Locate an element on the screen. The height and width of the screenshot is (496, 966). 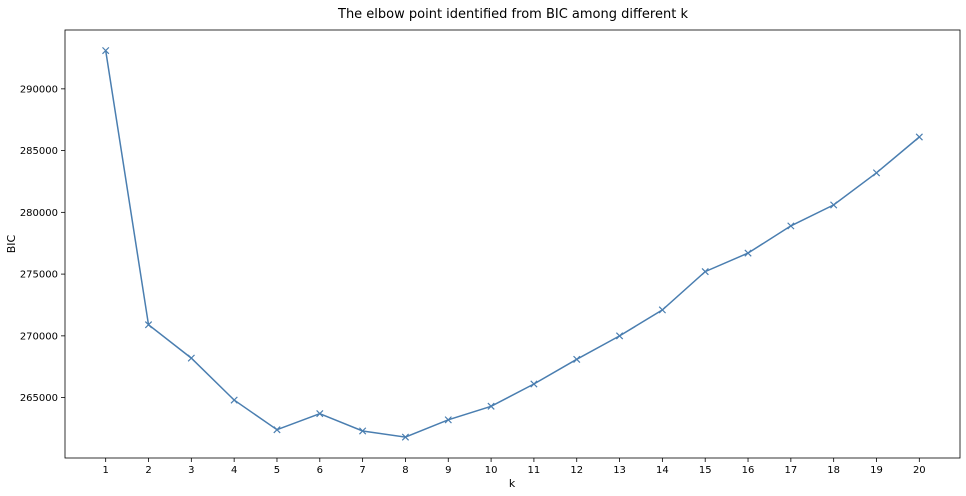
y-axis: 265000 270000 275000 280000 285000 290000 is located at coordinates (42, 244).